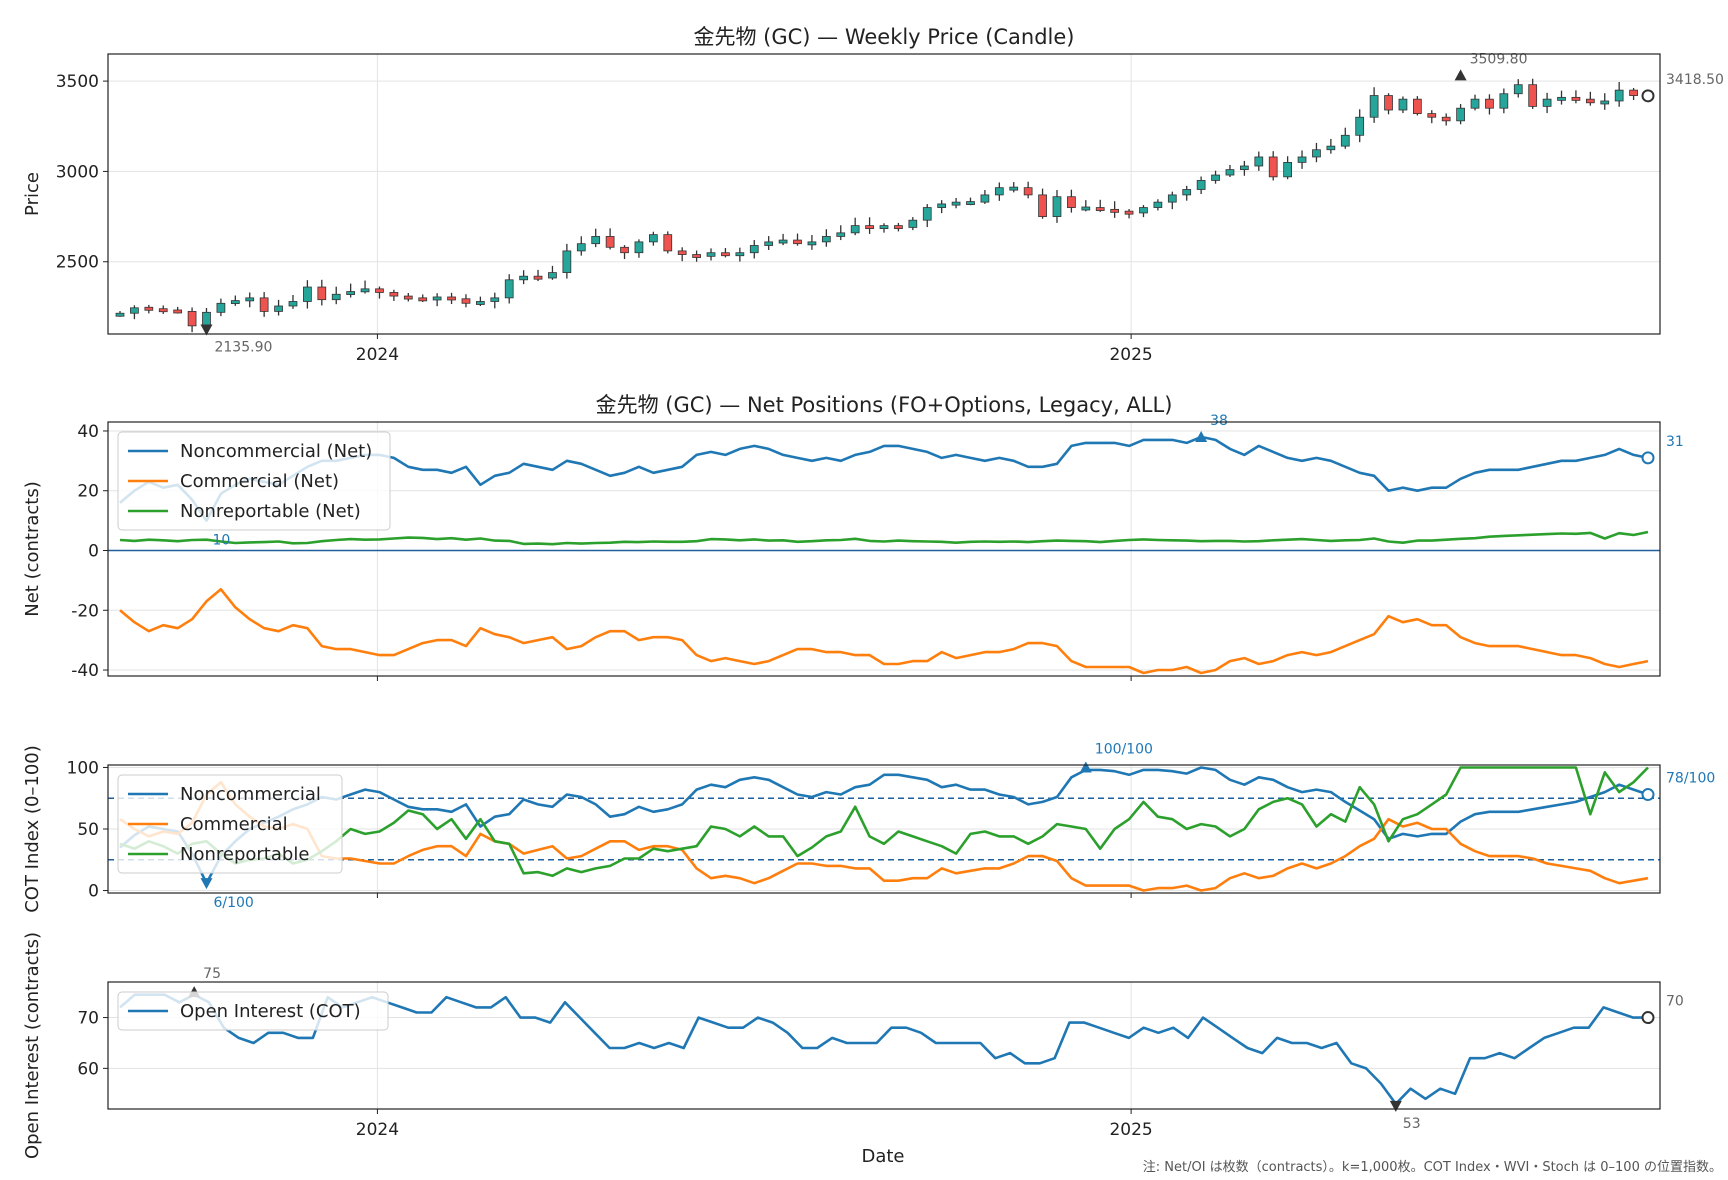 The image size is (1728, 1180). What do you see at coordinates (884, 836) in the screenshot?
I see `series-line` at bounding box center [884, 836].